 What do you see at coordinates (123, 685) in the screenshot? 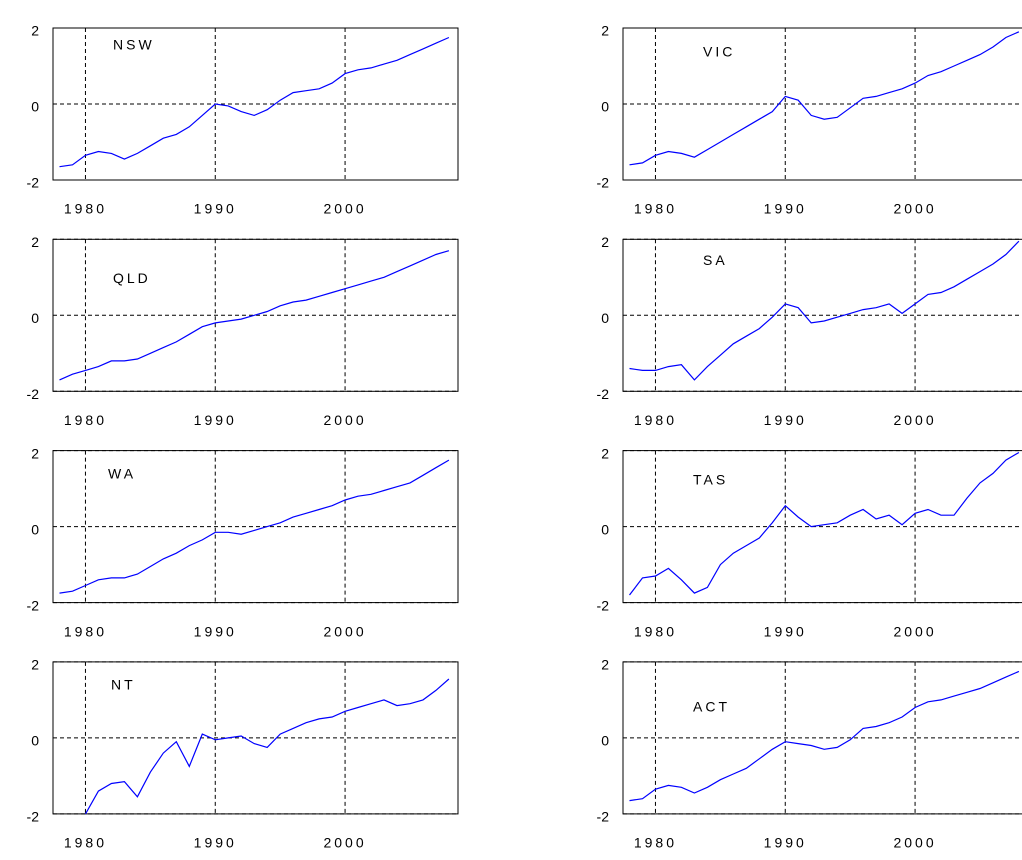
I see `panel-title: NT` at bounding box center [123, 685].